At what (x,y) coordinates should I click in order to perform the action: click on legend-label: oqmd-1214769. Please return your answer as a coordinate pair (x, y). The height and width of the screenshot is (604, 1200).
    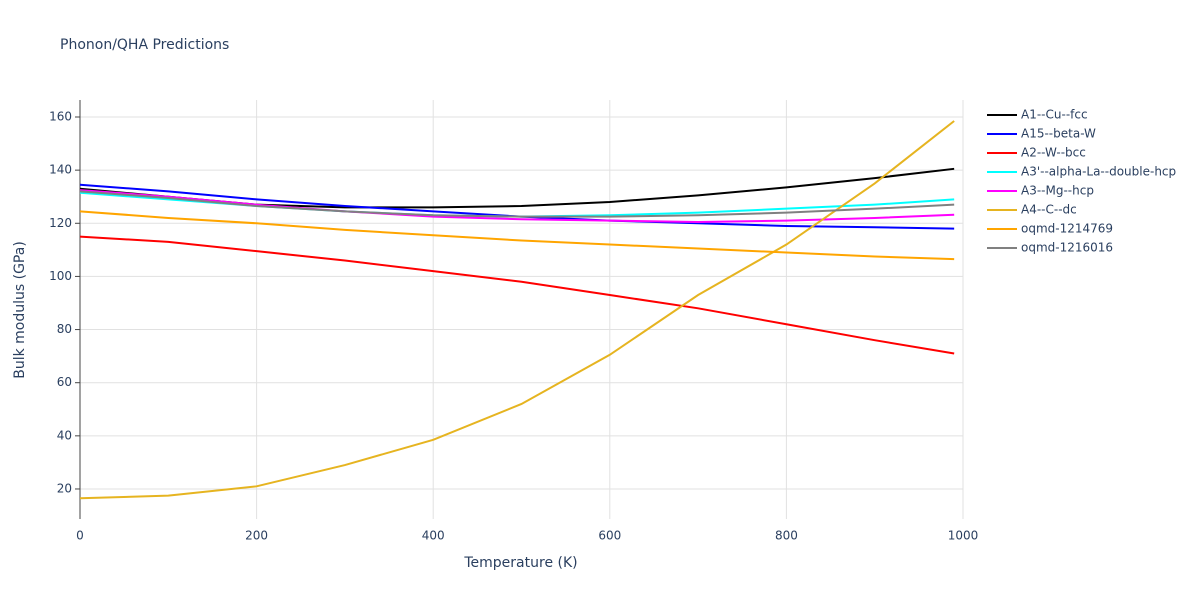
    Looking at the image, I should click on (1067, 229).